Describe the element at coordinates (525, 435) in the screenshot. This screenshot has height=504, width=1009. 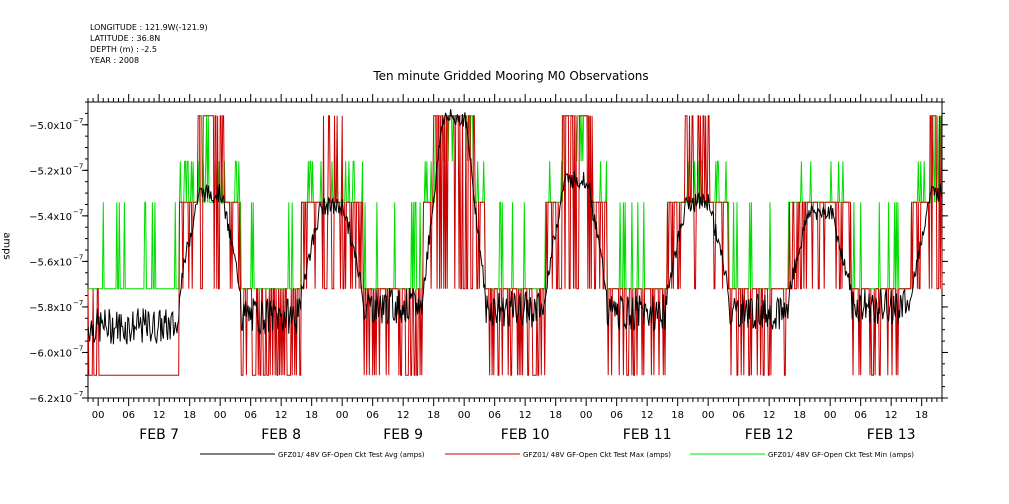
I see `day-label: FEB 10` at that location.